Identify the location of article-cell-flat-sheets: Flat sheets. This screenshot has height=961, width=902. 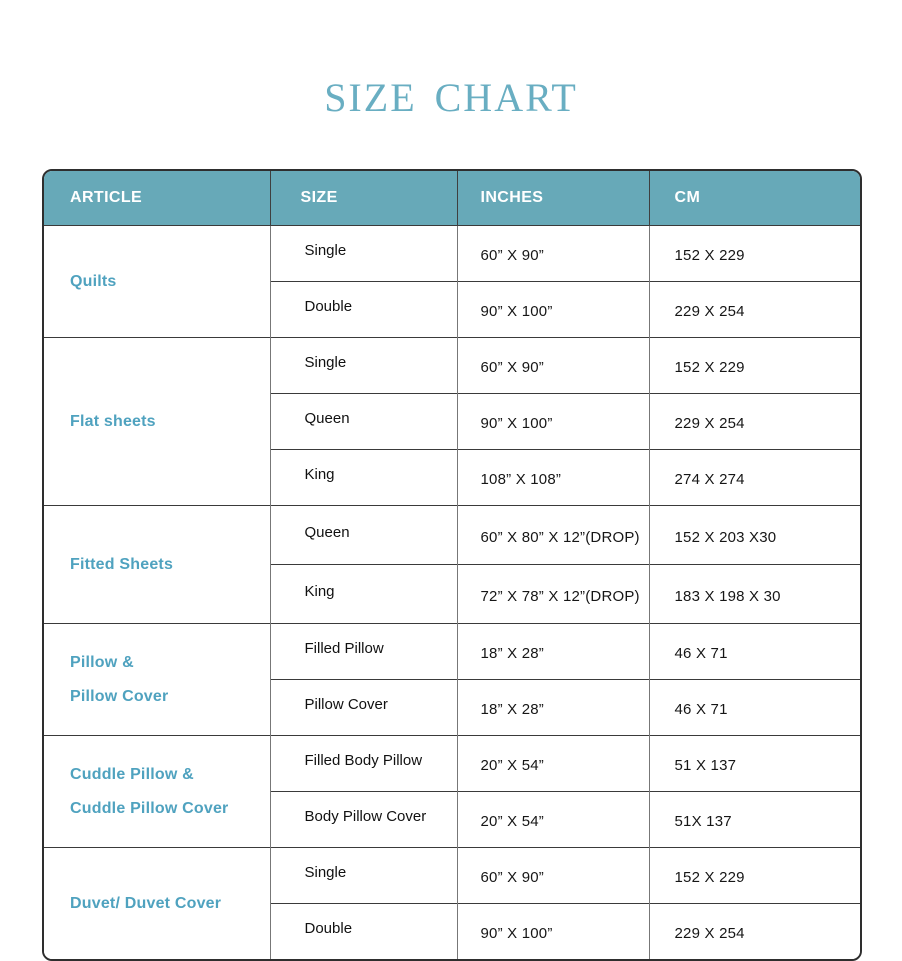
(157, 421).